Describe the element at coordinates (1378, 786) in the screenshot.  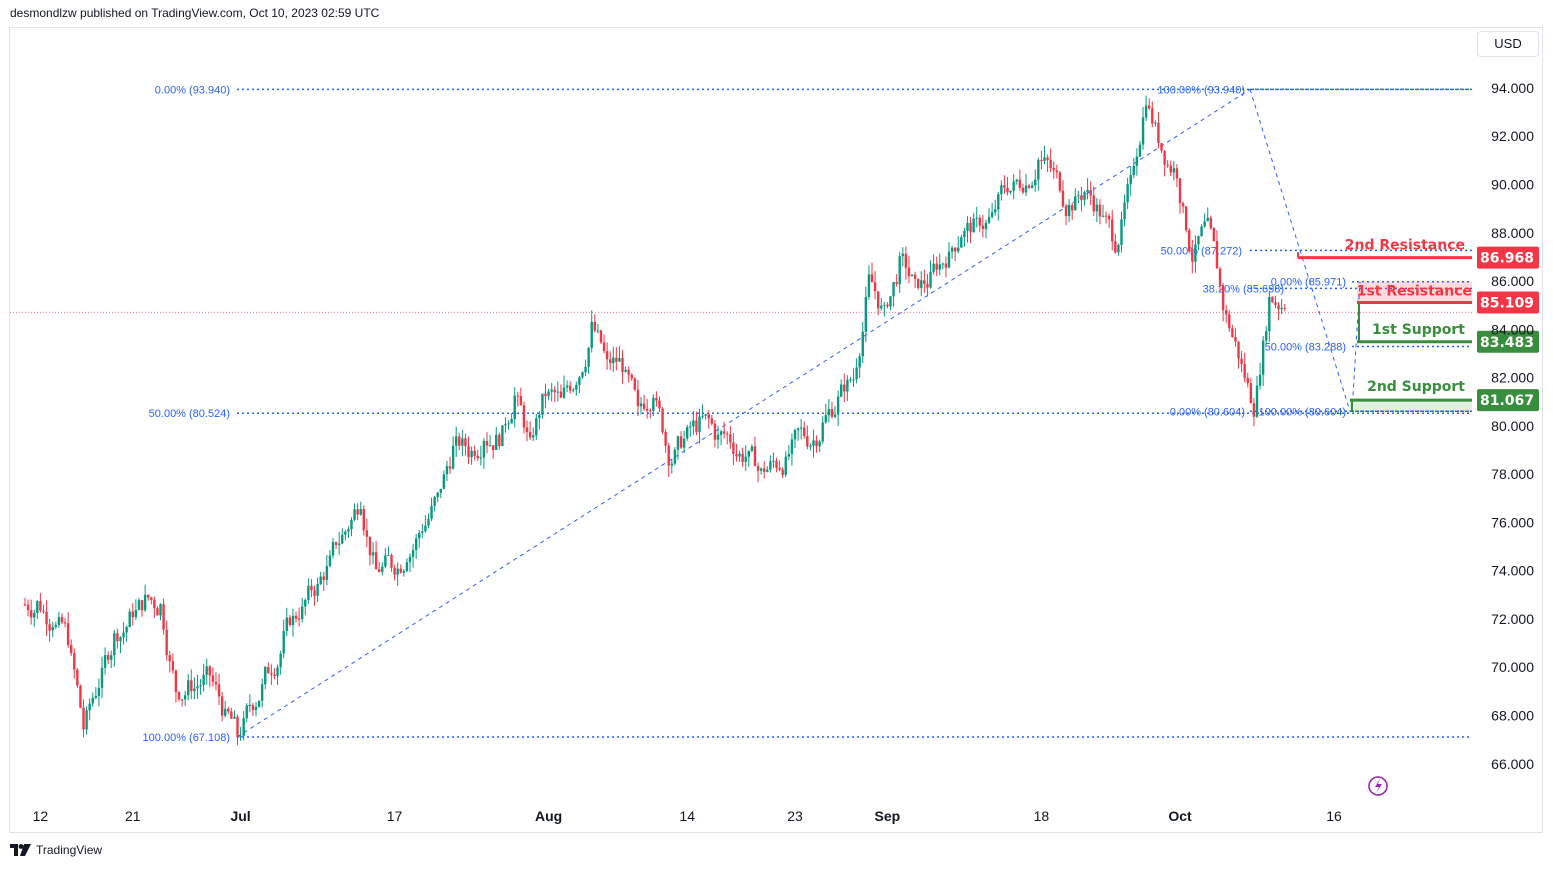
I see `lightning-icon` at that location.